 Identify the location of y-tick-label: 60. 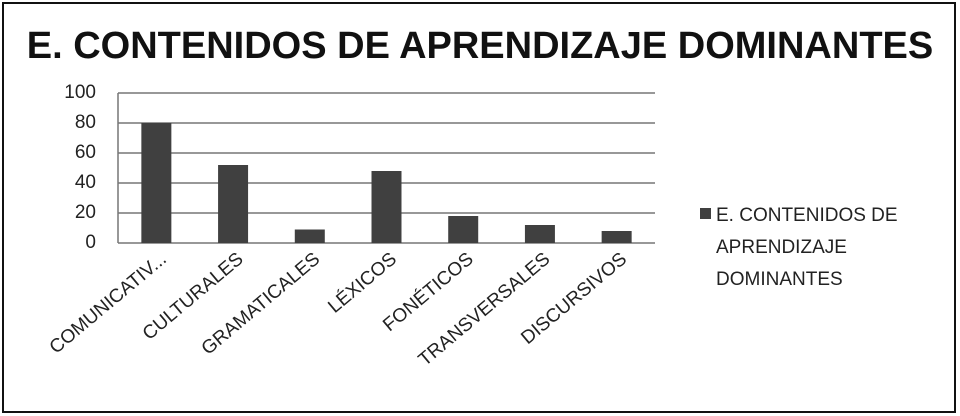
(85, 152).